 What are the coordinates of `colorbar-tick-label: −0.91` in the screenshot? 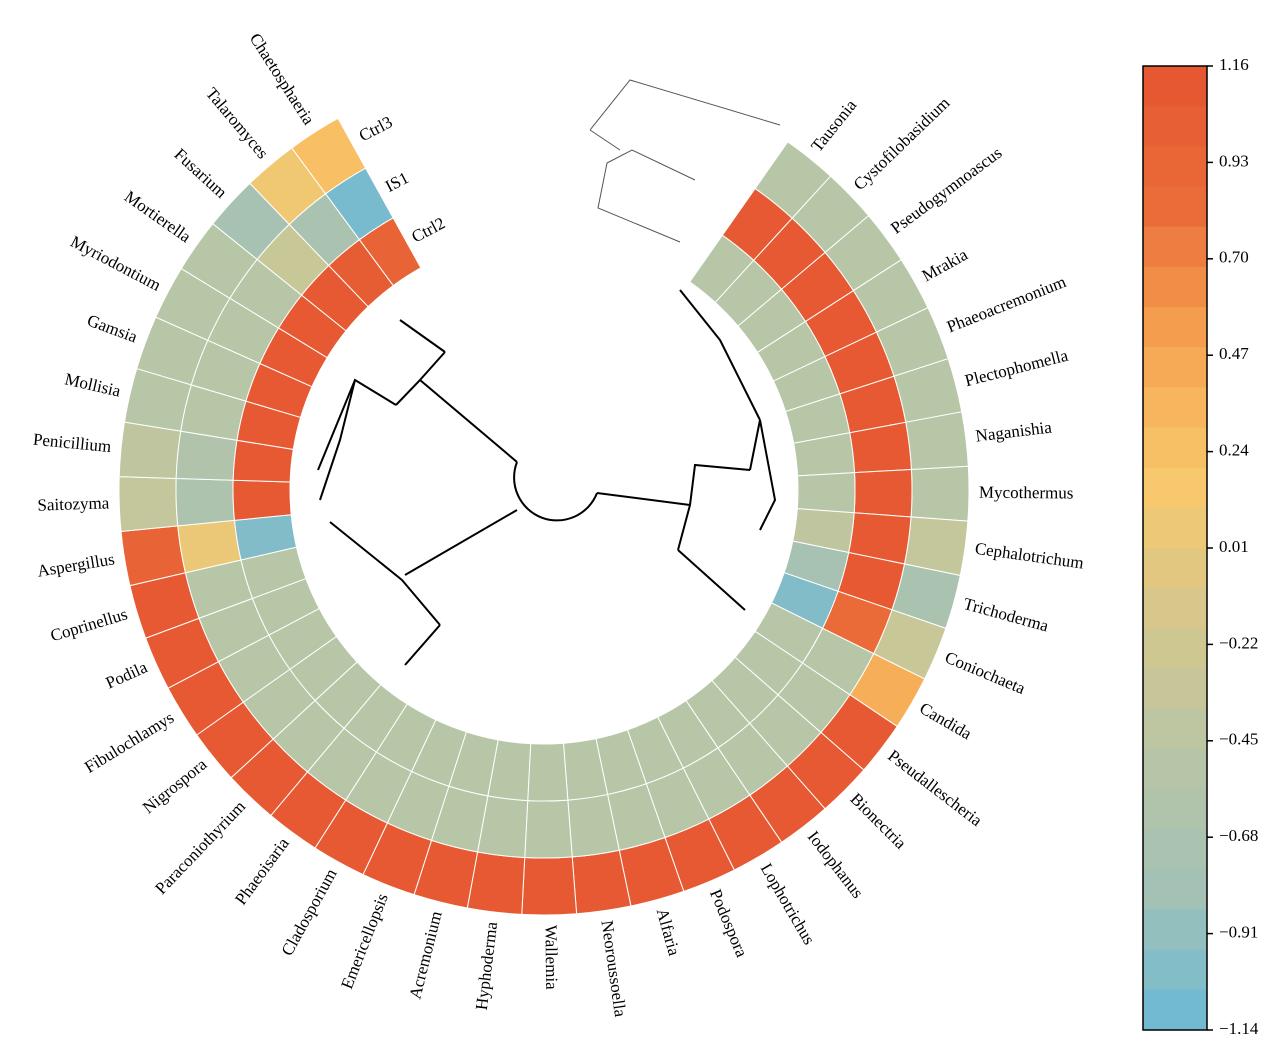 It's located at (1238, 932).